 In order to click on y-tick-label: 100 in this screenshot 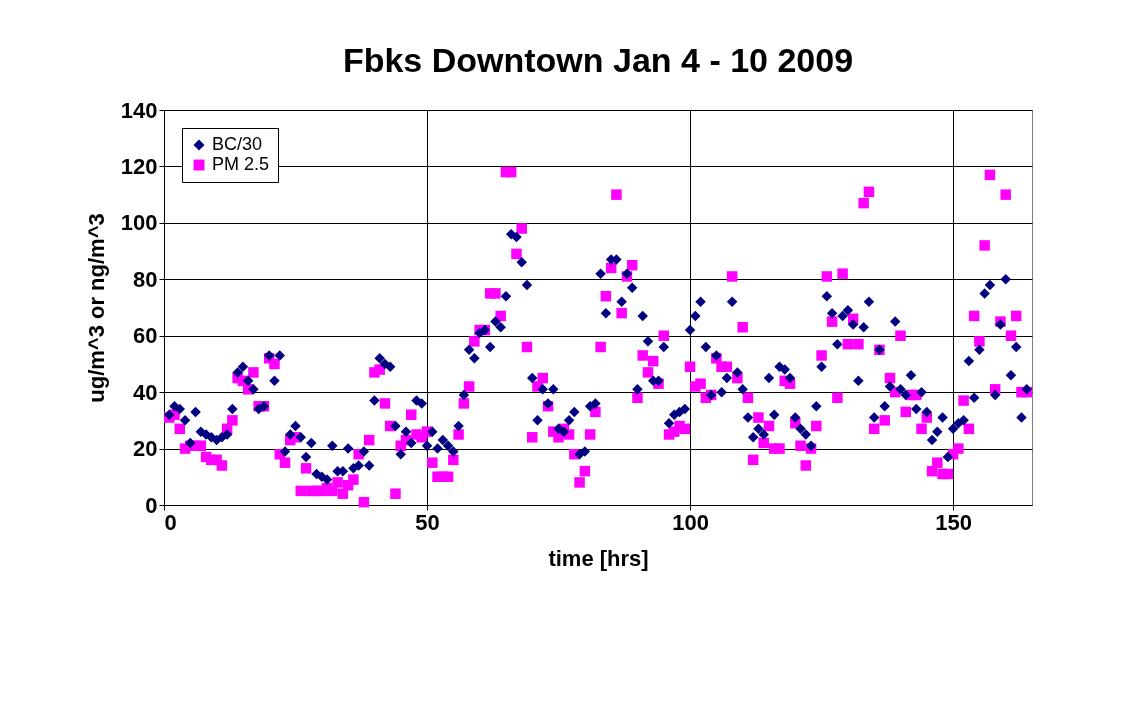, I will do `click(139, 223)`.